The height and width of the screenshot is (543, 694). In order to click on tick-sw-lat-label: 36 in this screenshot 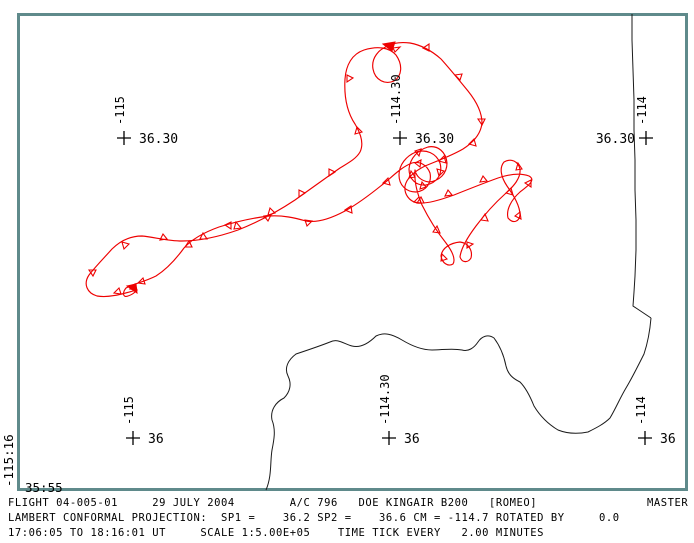, I will do `click(156, 439)`.